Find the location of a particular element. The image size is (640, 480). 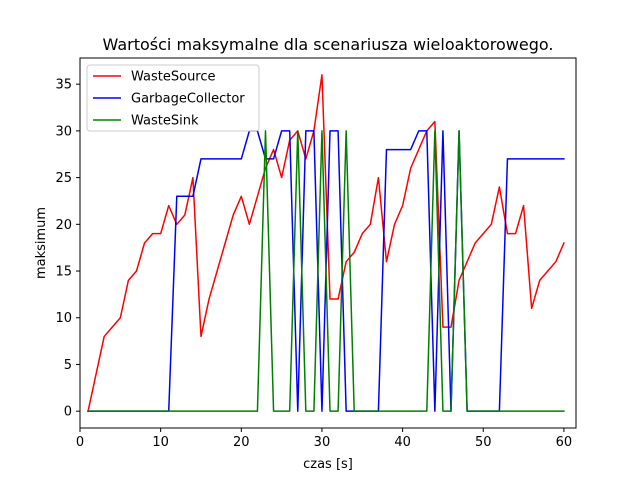

legend: WasteSource GarbageCollector WasteSink is located at coordinates (173, 98).